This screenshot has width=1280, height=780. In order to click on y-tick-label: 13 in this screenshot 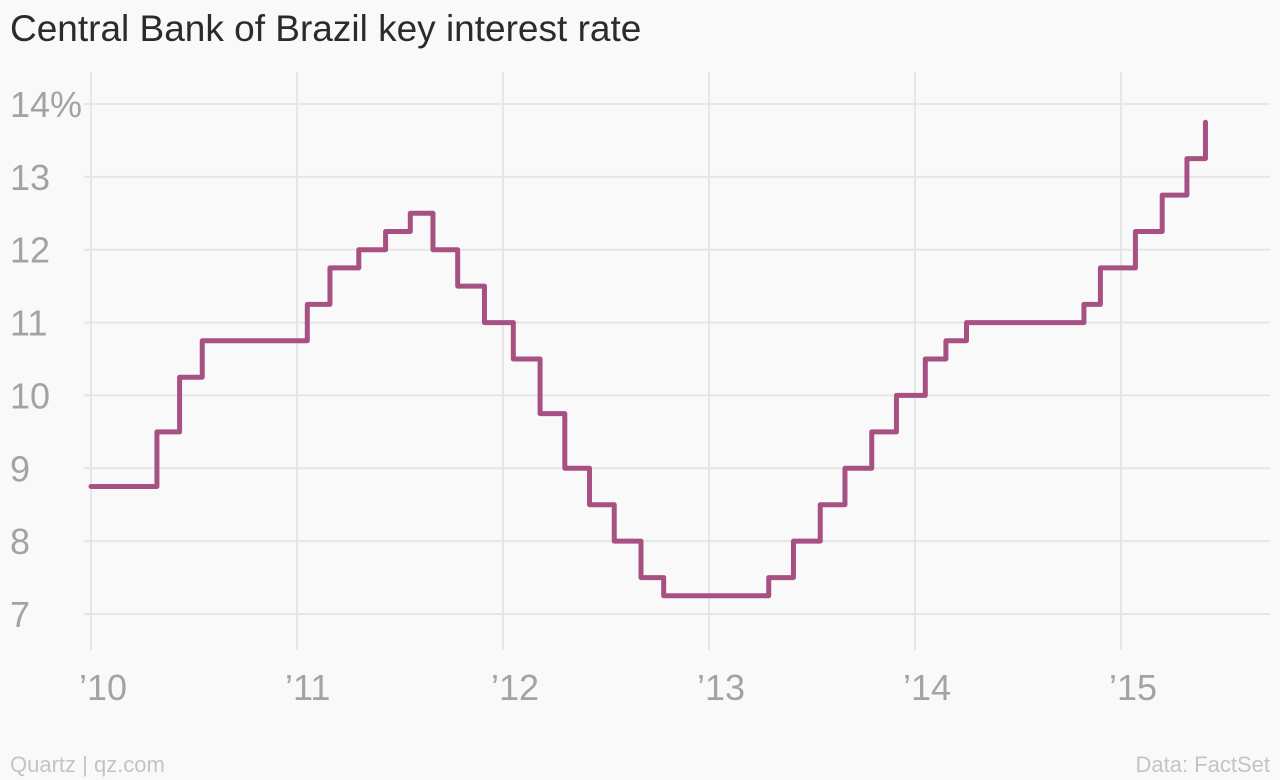, I will do `click(30, 177)`.